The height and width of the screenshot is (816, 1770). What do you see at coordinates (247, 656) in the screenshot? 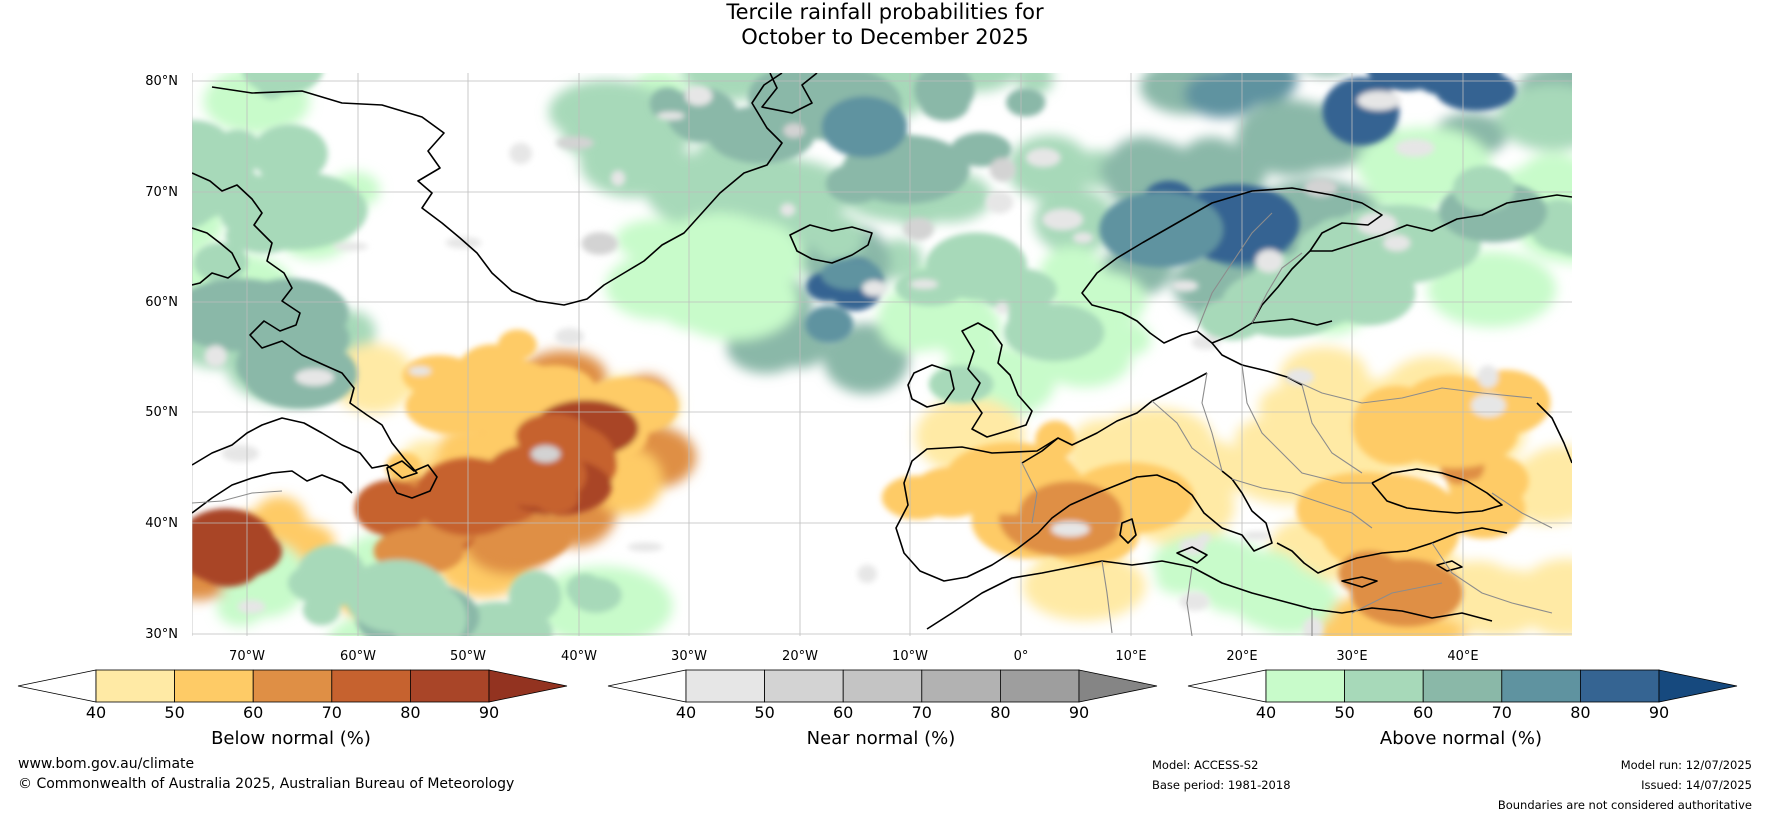
I see `lon-label: 70°W` at bounding box center [247, 656].